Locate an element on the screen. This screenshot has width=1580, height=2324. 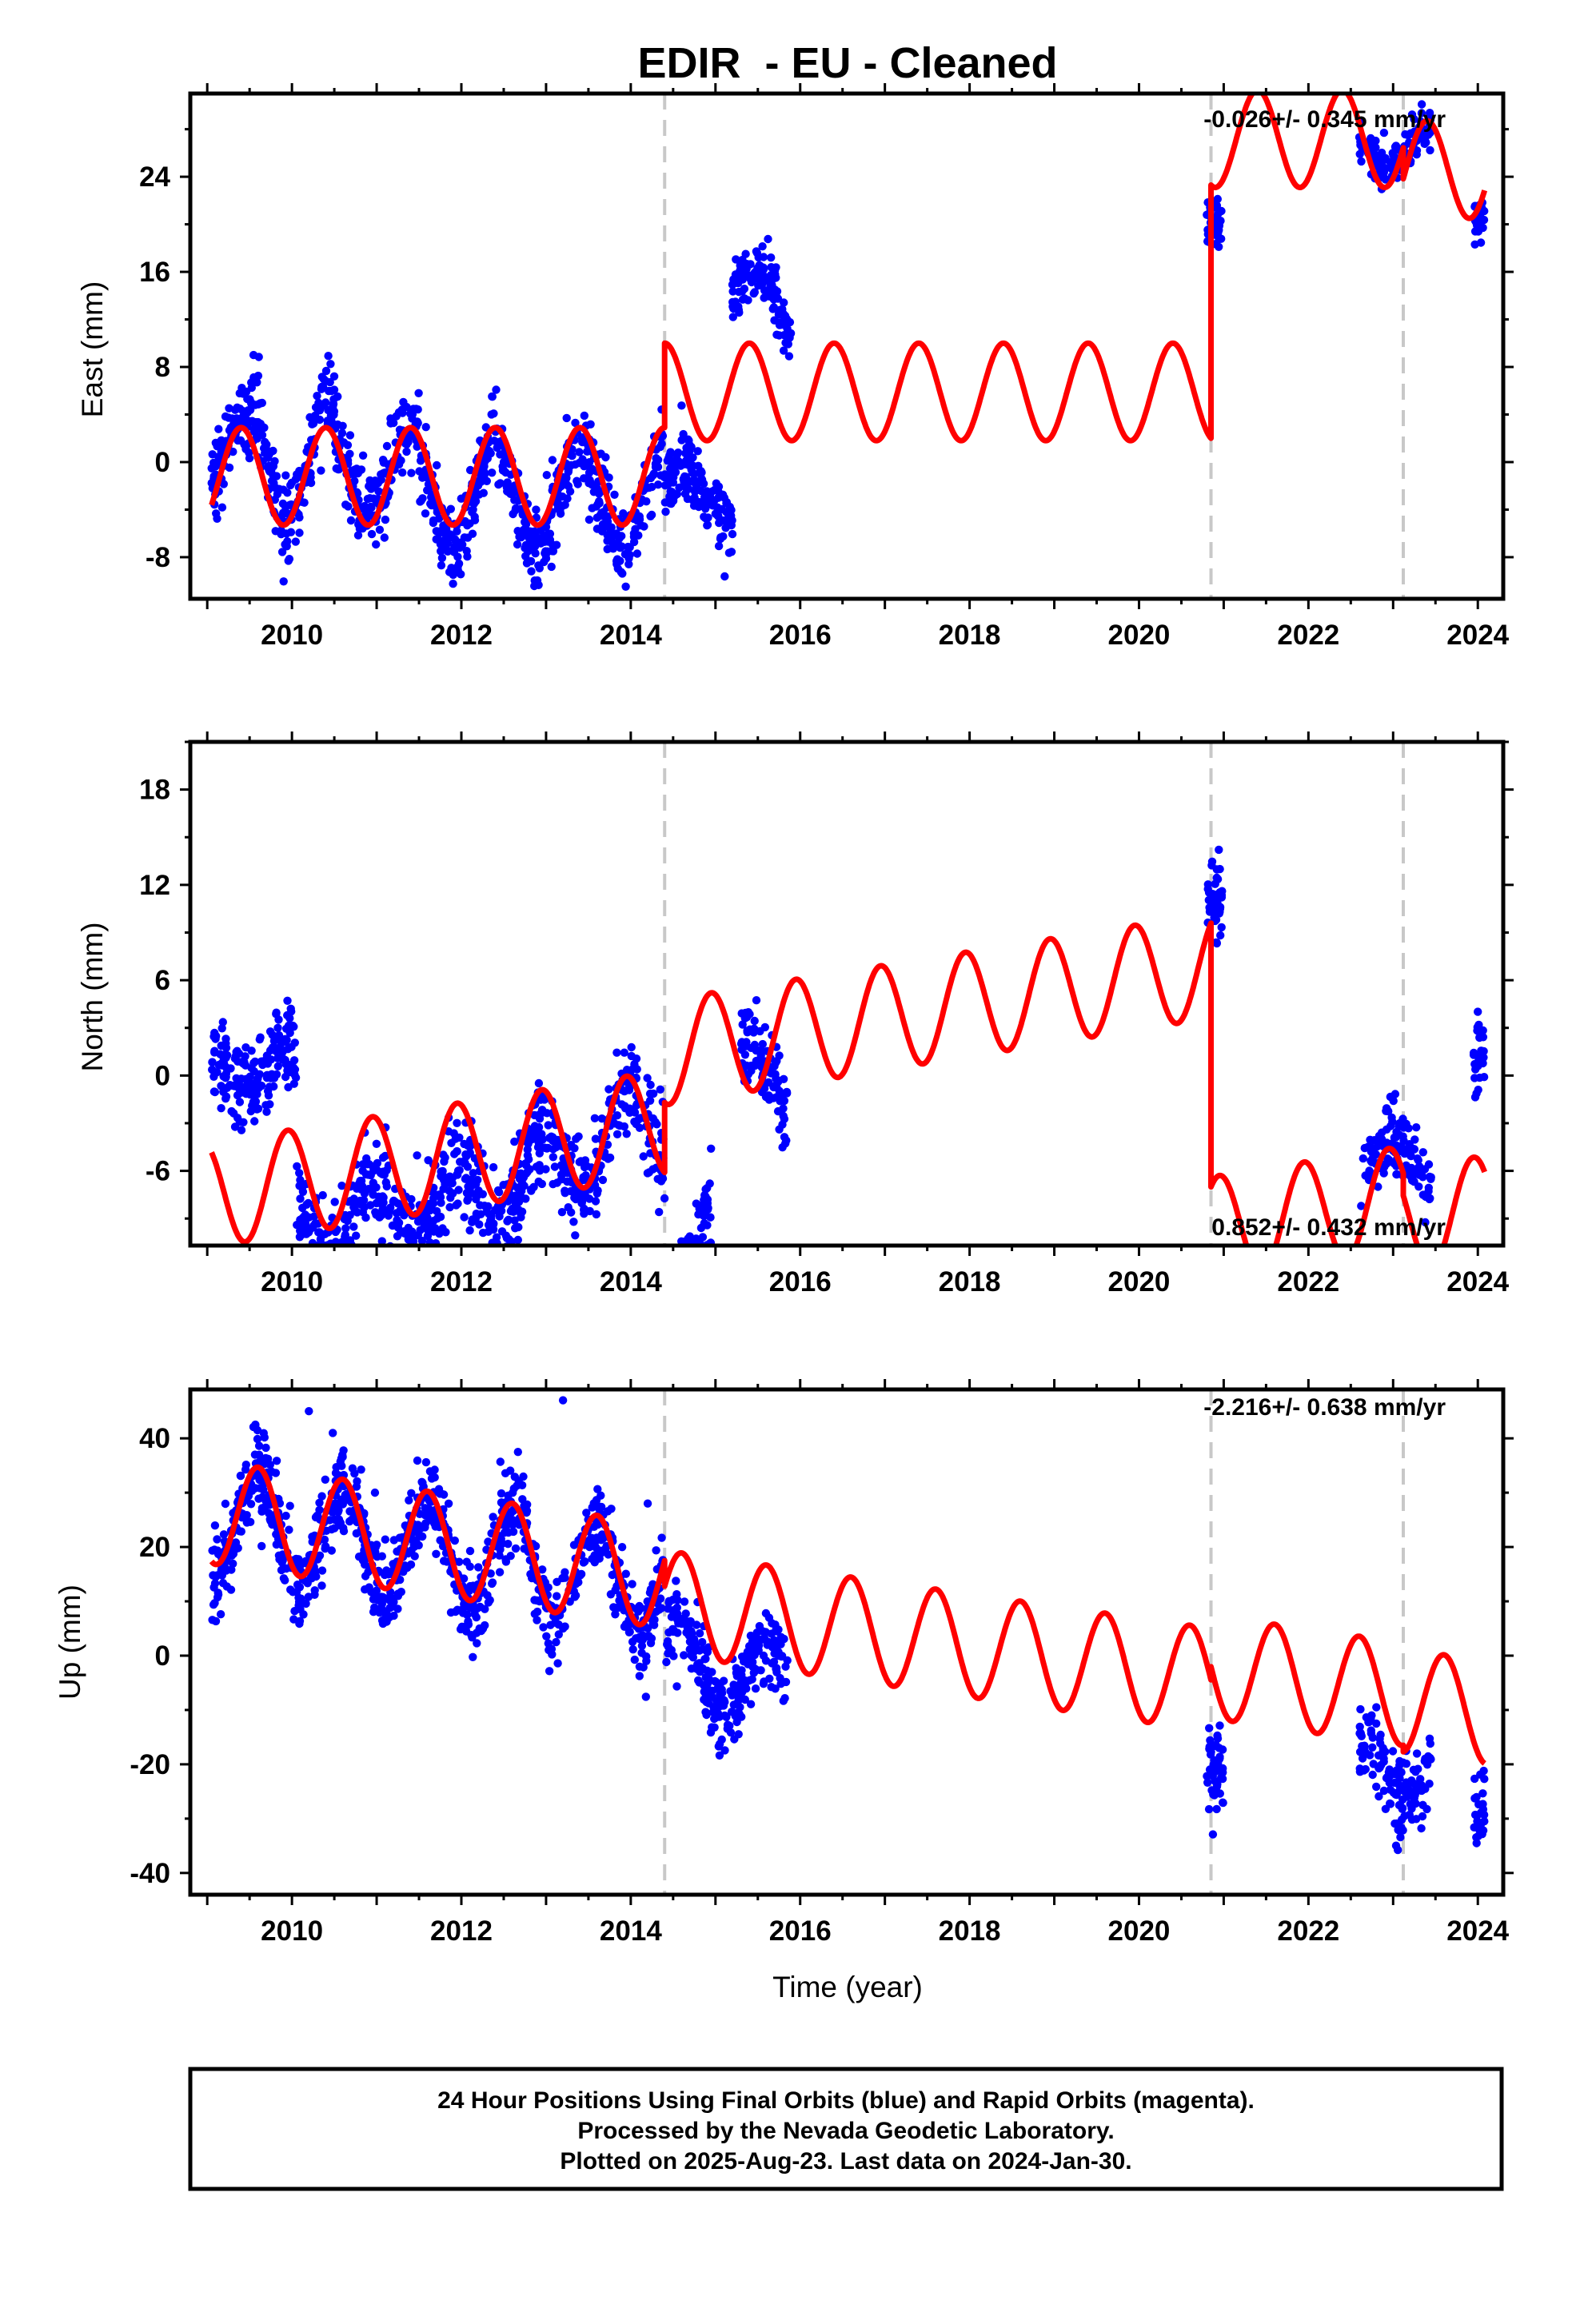
east-ylabel: East (mm) is located at coordinates (93, 349).